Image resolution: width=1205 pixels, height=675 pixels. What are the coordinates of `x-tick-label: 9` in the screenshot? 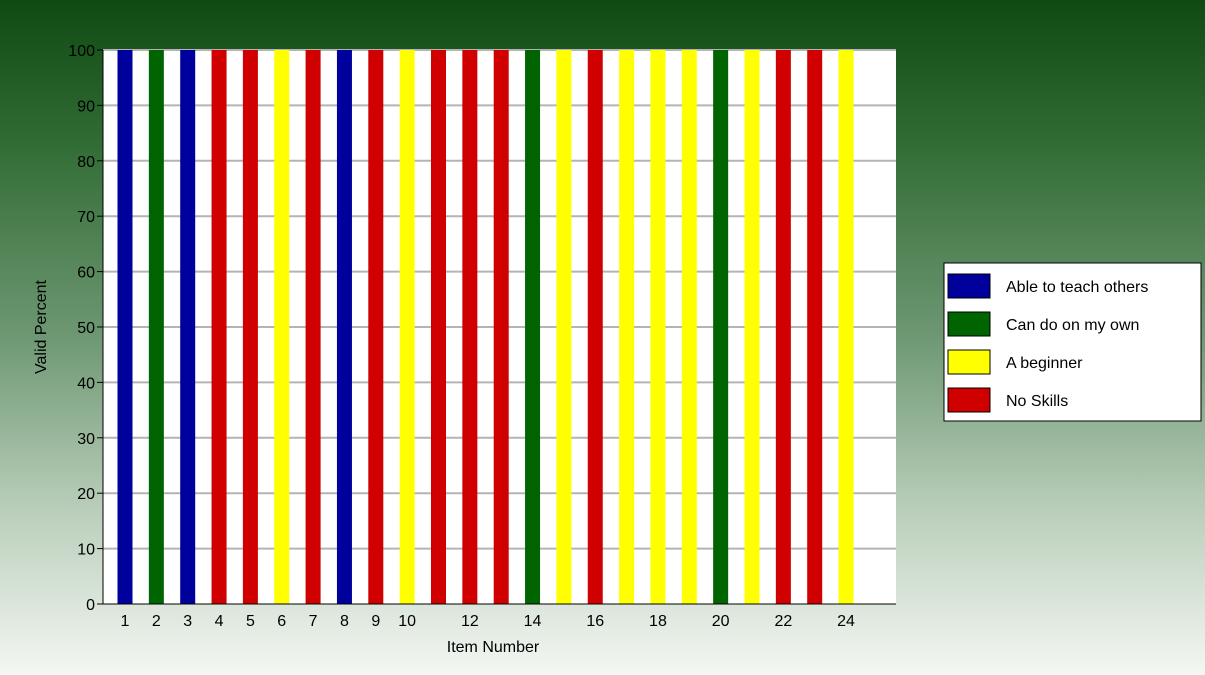 It's located at (375, 621).